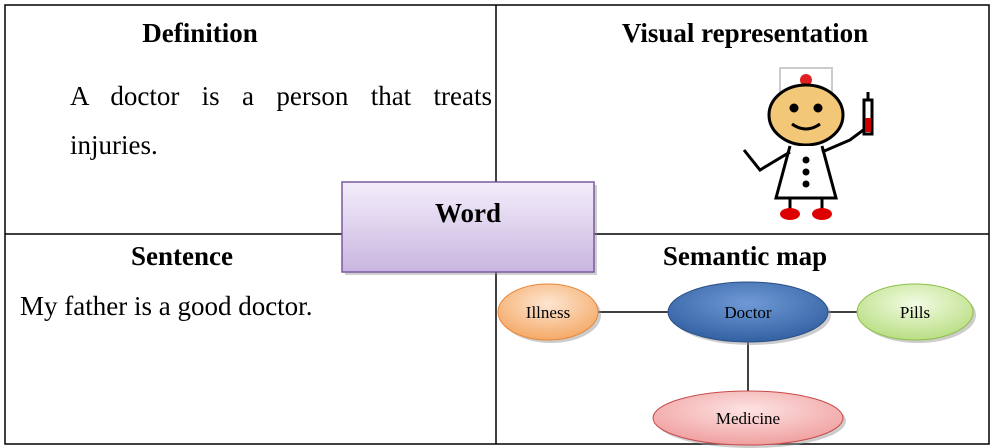 The height and width of the screenshot is (448, 995). I want to click on doctor-illustration, so click(808, 143).